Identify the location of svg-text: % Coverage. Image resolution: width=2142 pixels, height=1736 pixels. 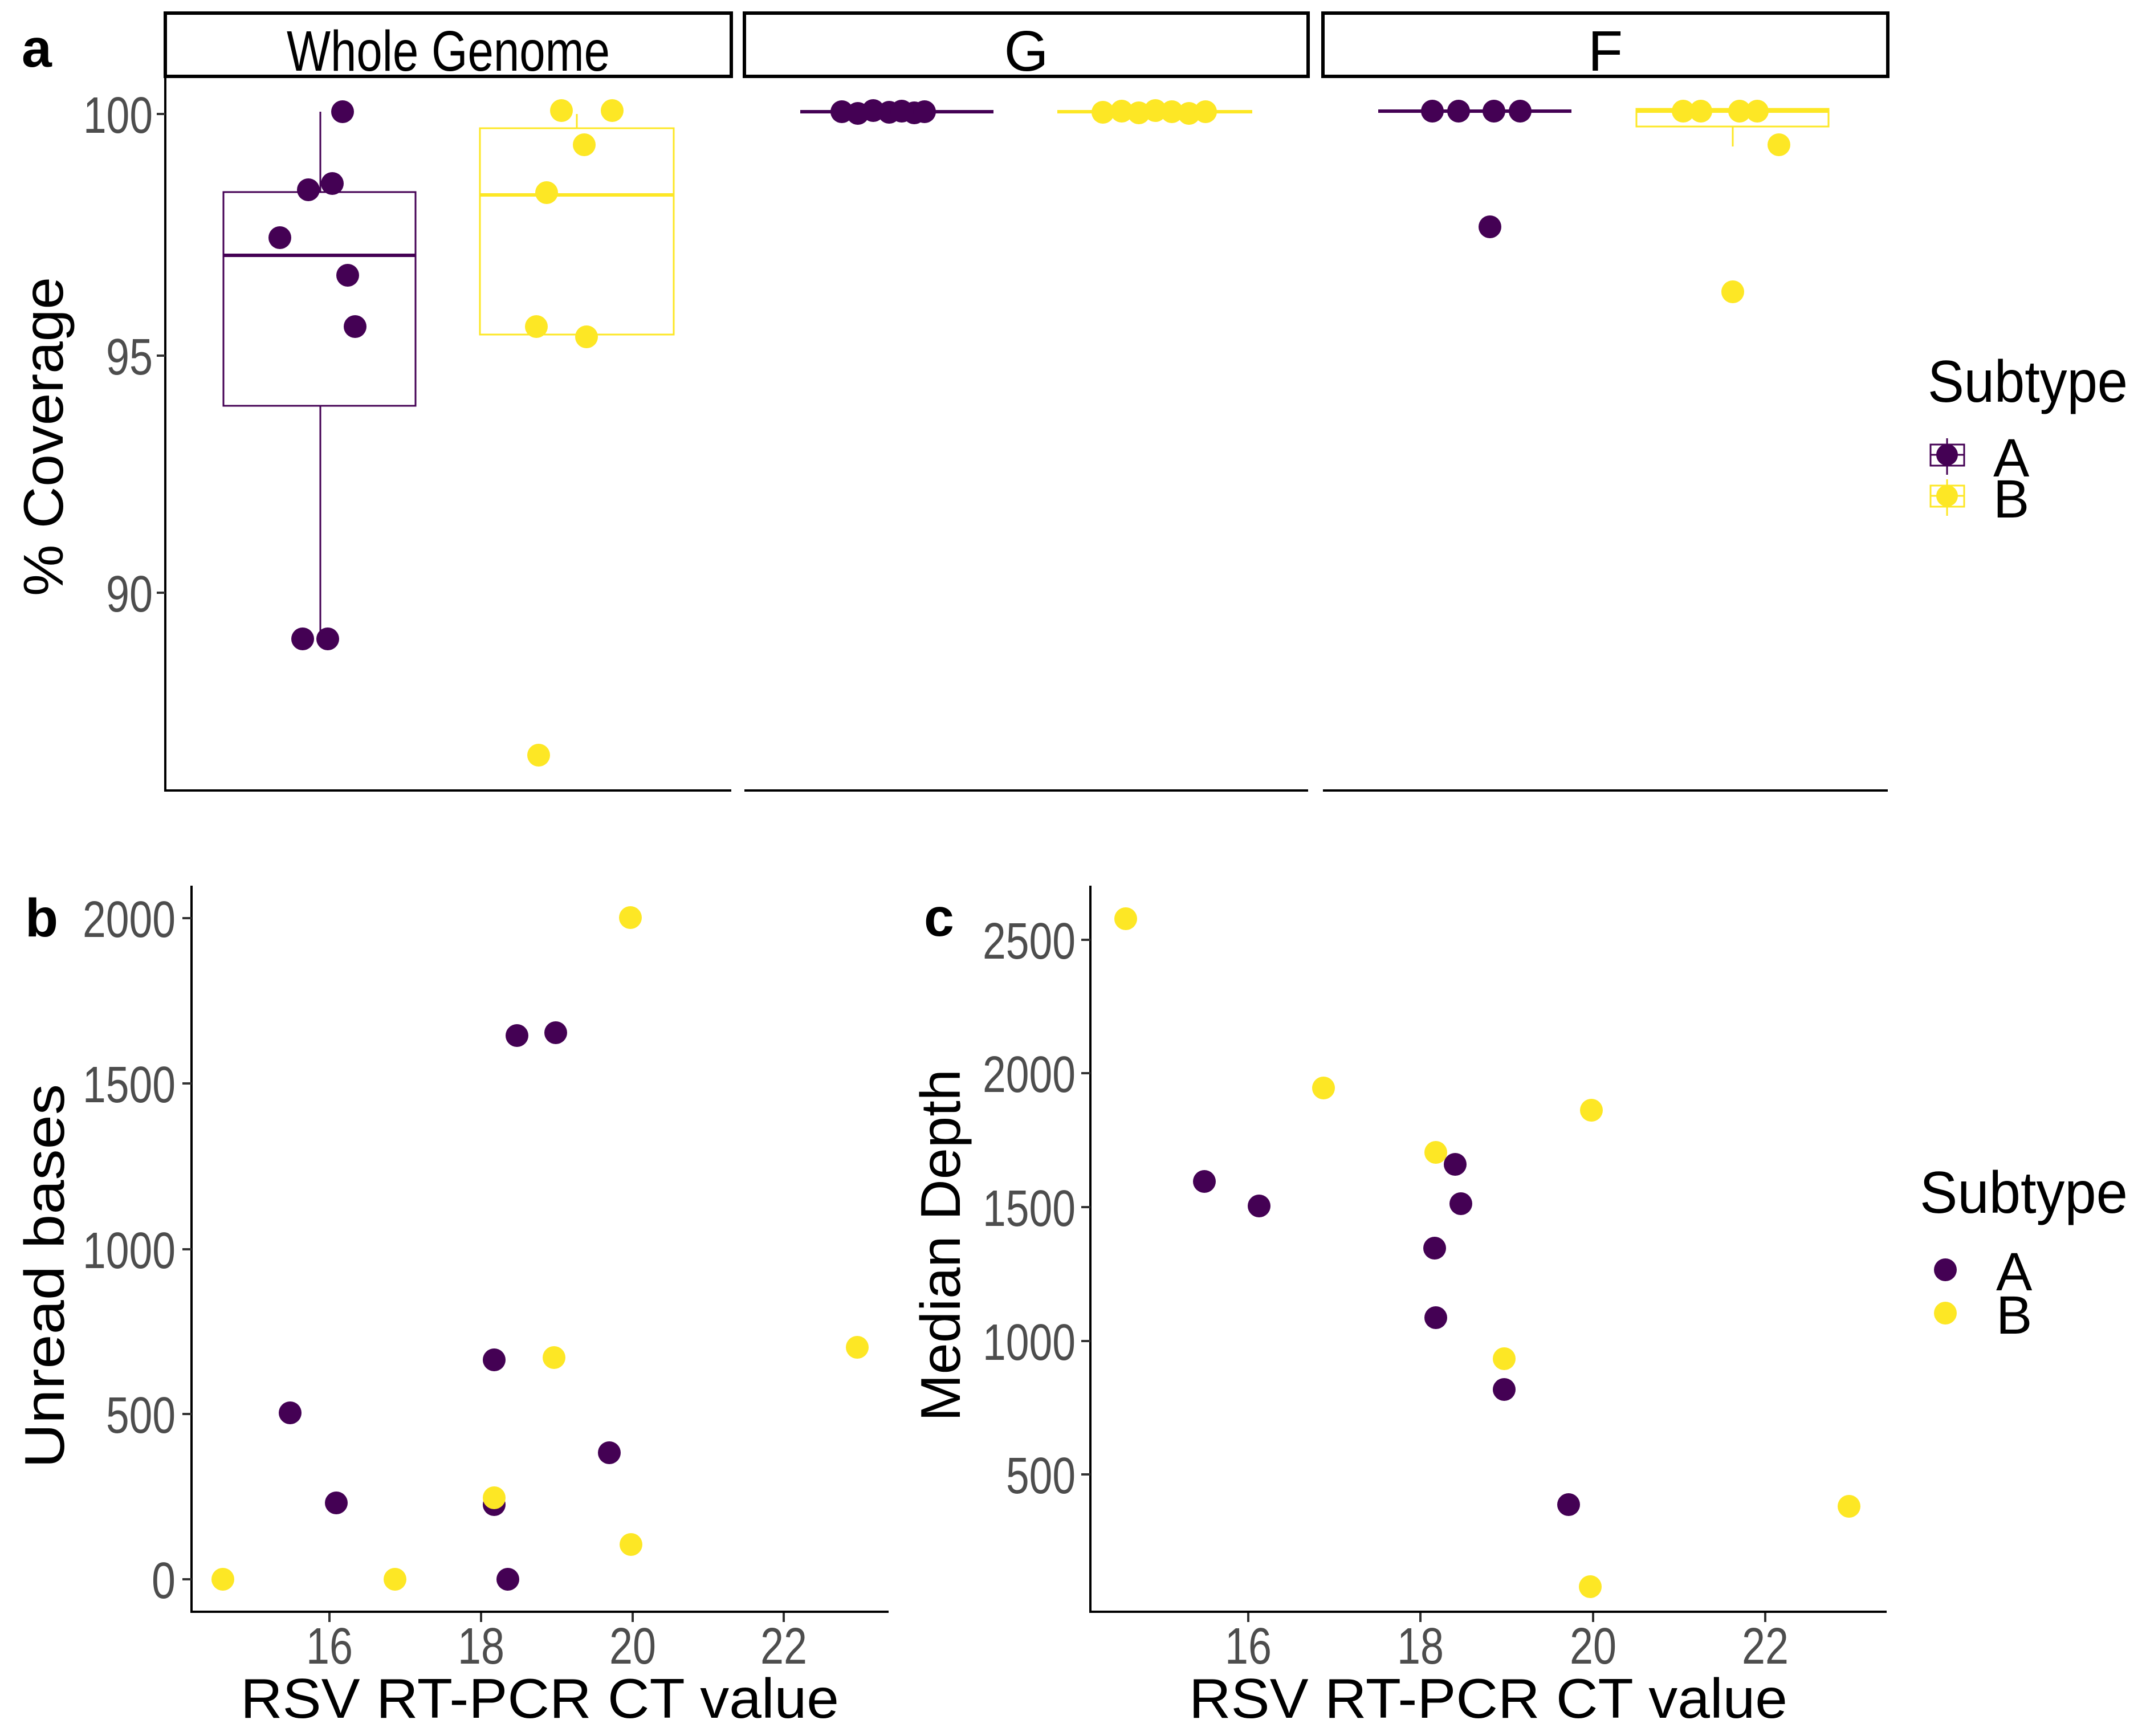
(43, 437).